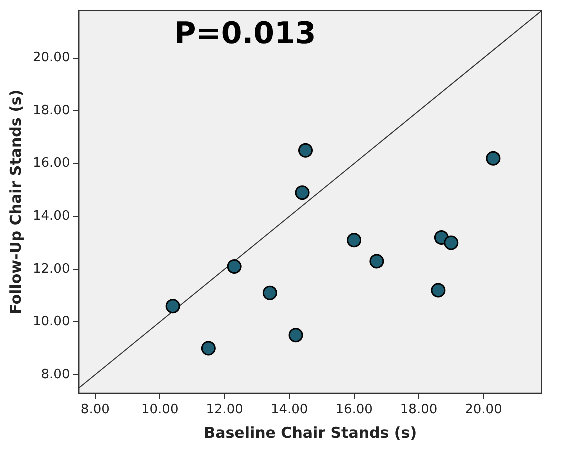 Image resolution: width=570 pixels, height=451 pixels. I want to click on y-tick-label: 20.00, so click(51, 58).